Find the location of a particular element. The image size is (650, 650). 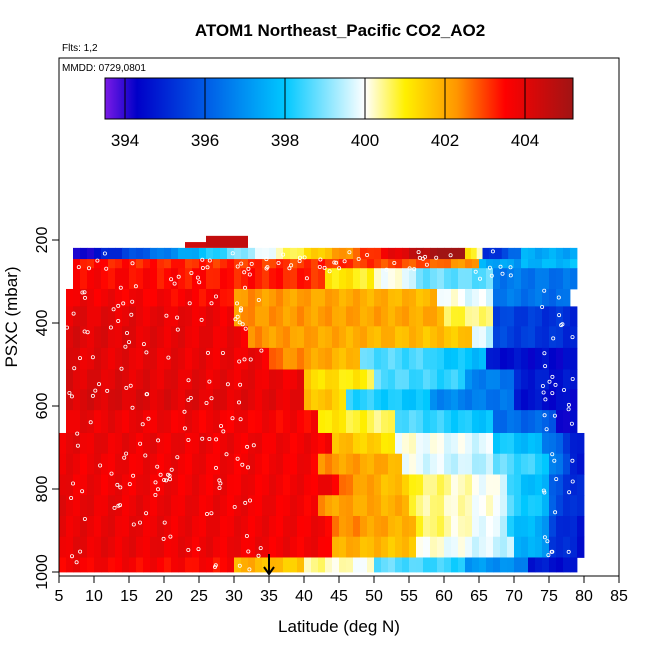

x-tick-label: 10 is located at coordinates (94, 596).